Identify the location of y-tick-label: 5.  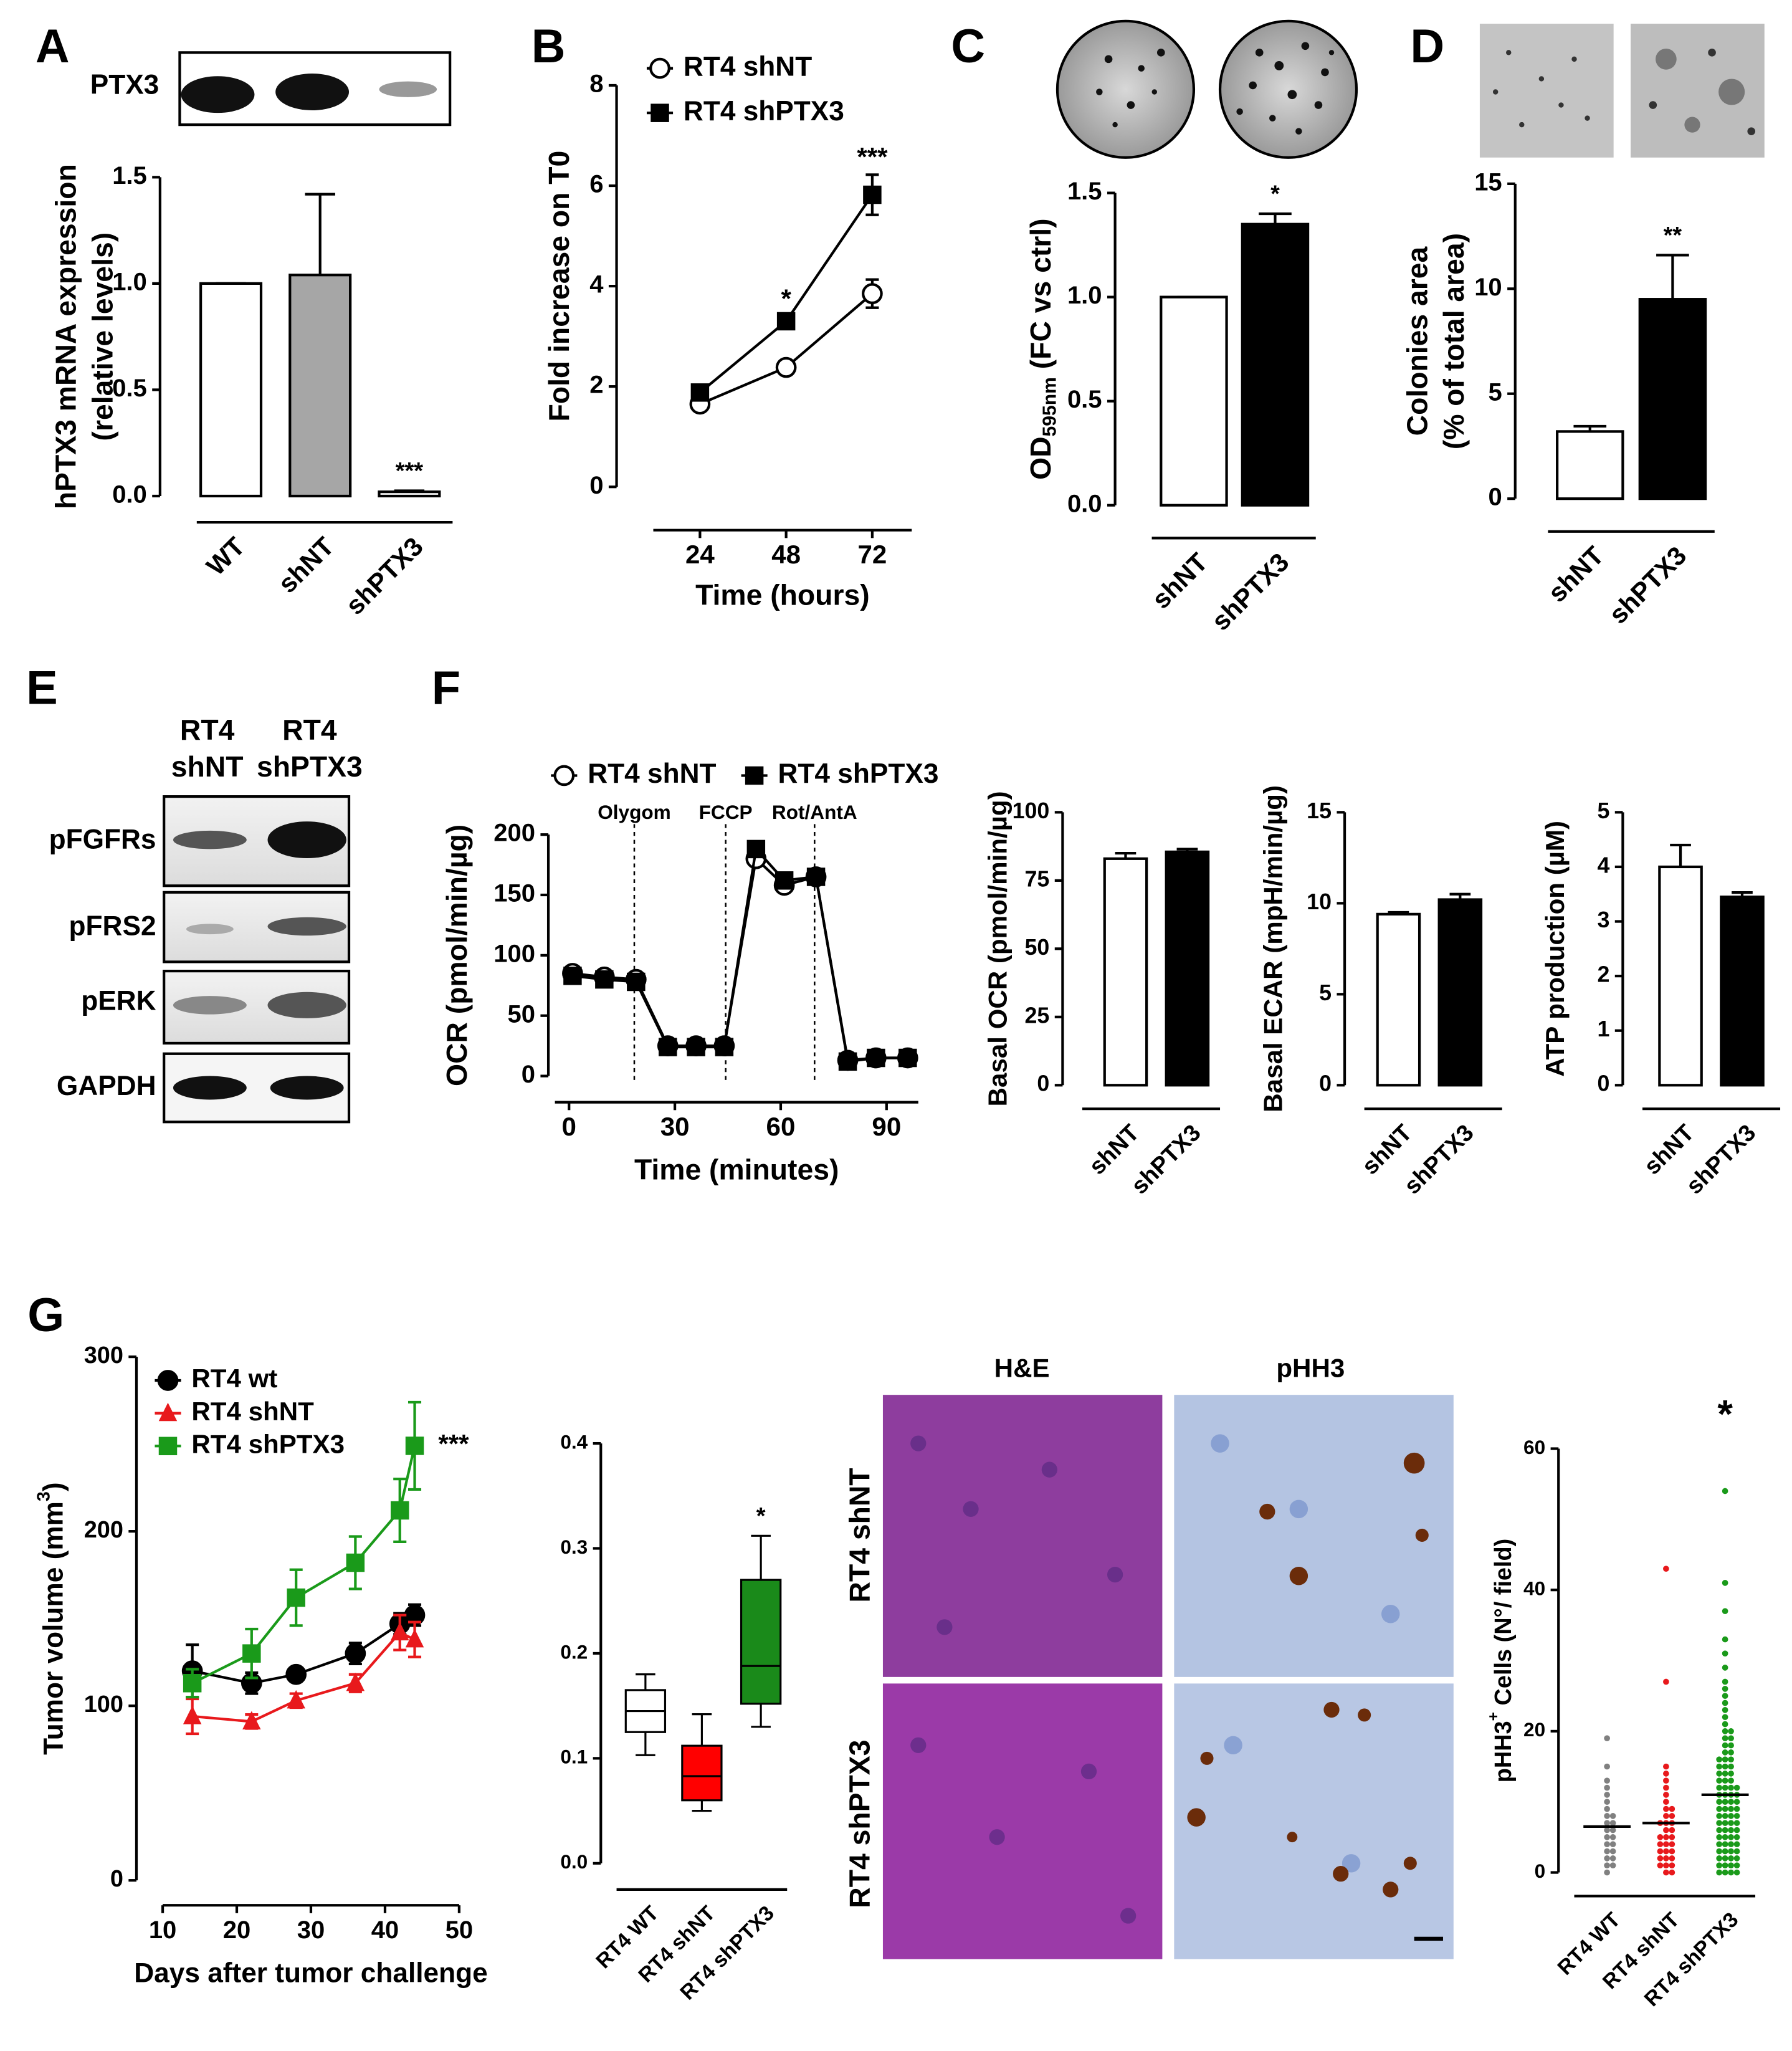
(1603, 810).